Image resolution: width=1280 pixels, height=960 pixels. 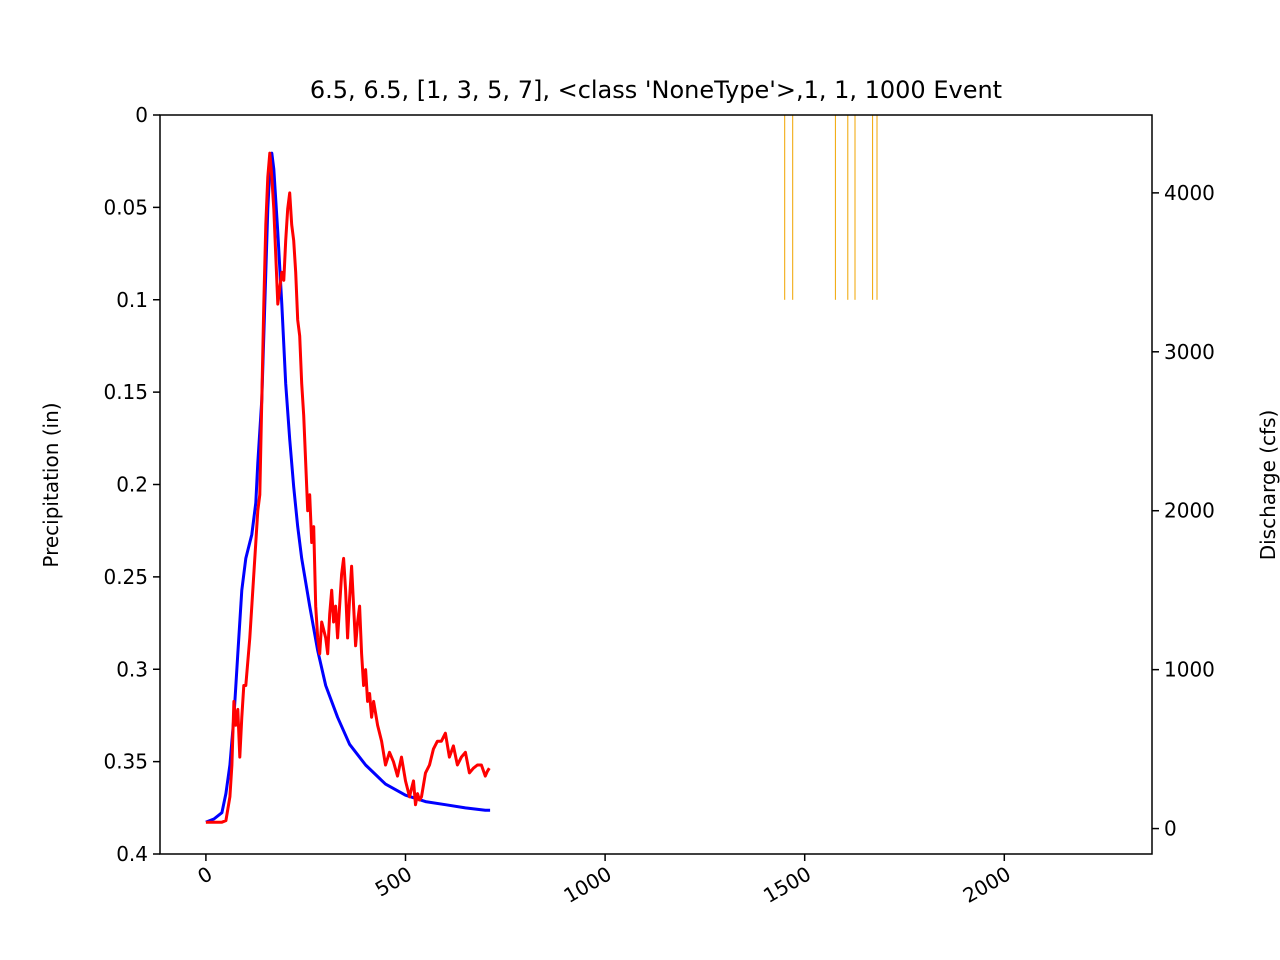 I want to click on right-tick-label-1: 1000, so click(x=1189, y=670).